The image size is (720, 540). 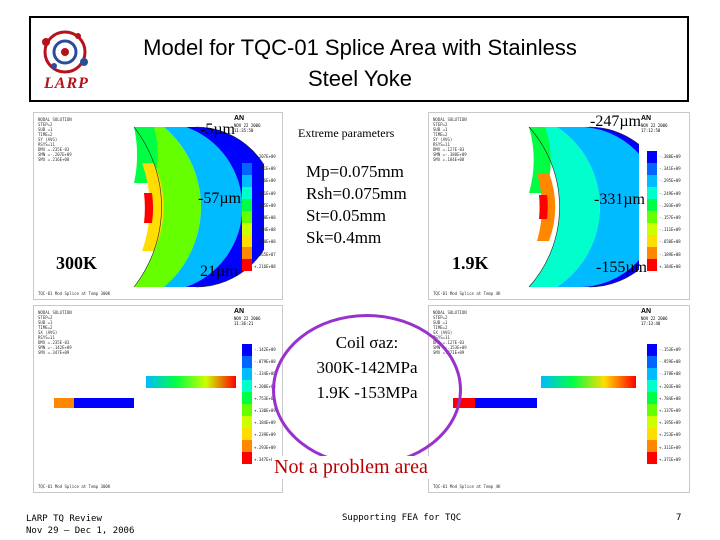 I want to click on note-text: Not a problem area, so click(x=351, y=467).